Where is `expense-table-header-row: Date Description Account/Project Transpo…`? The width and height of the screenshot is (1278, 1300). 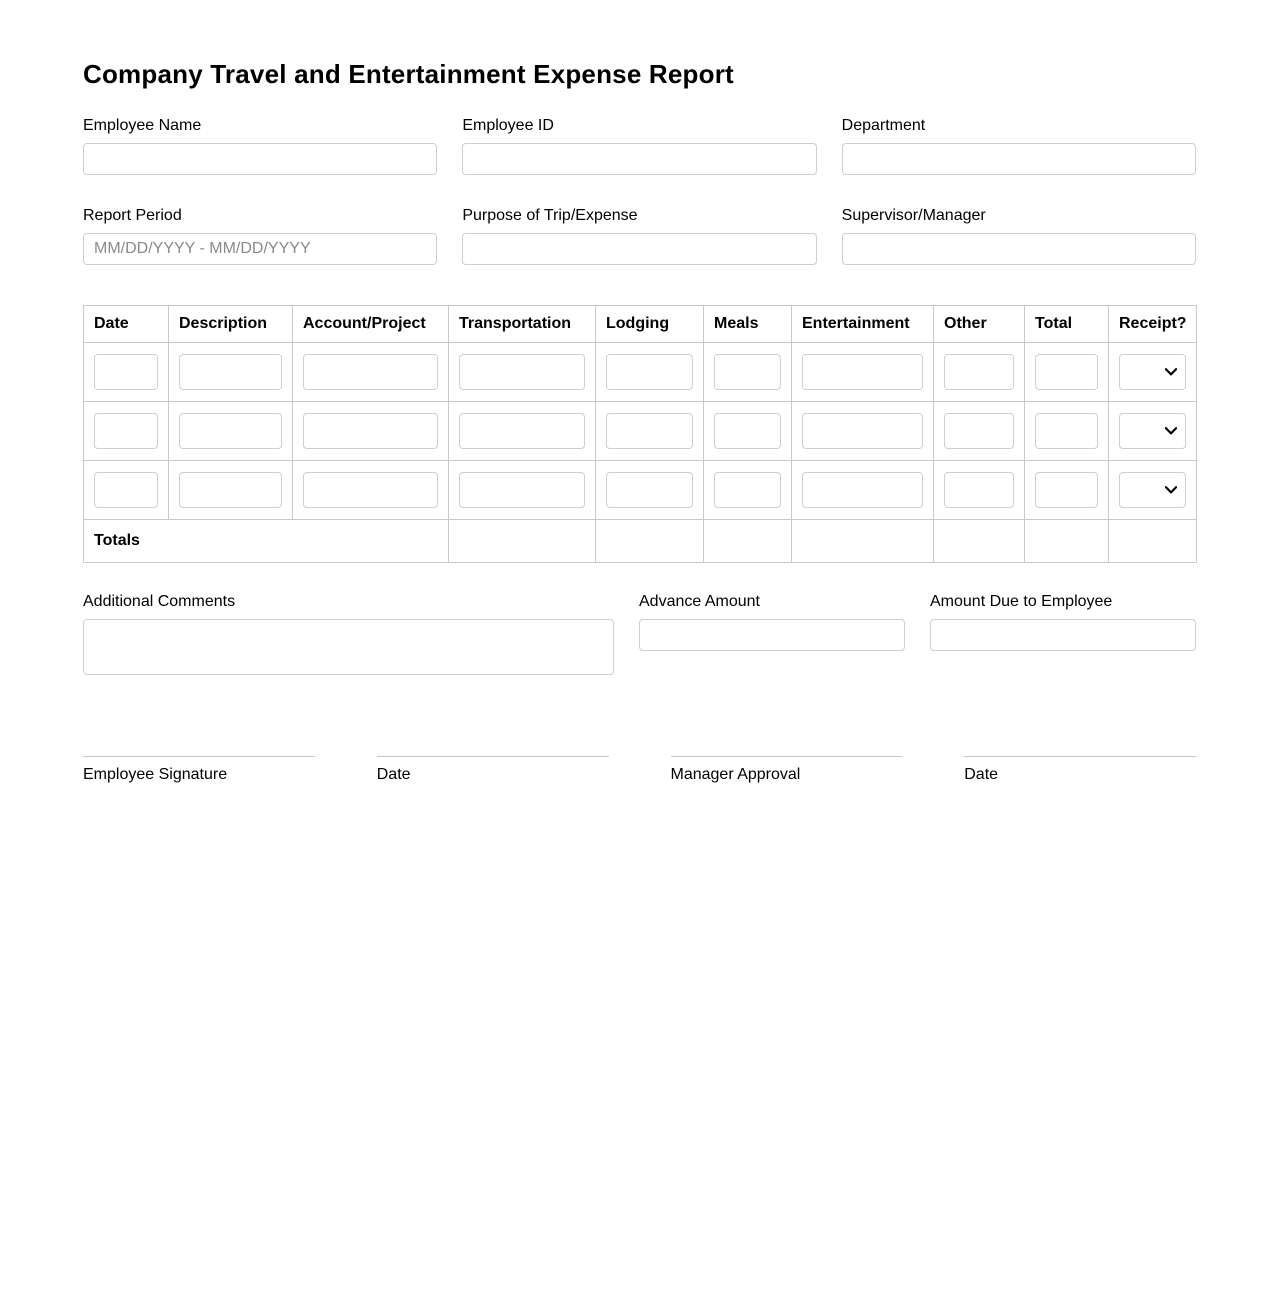
expense-table-header-row: Date Description Account/Project Transpo… is located at coordinates (640, 324).